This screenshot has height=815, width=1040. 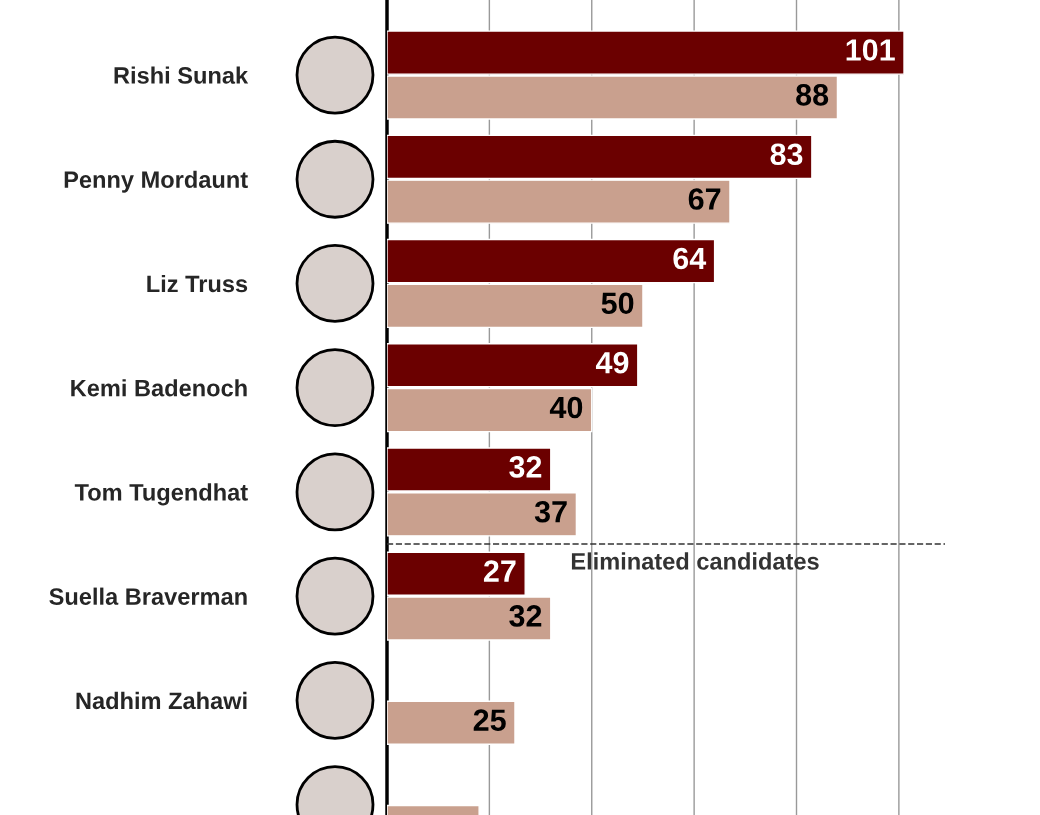 What do you see at coordinates (499, 571) in the screenshot?
I see `data-label: 27` at bounding box center [499, 571].